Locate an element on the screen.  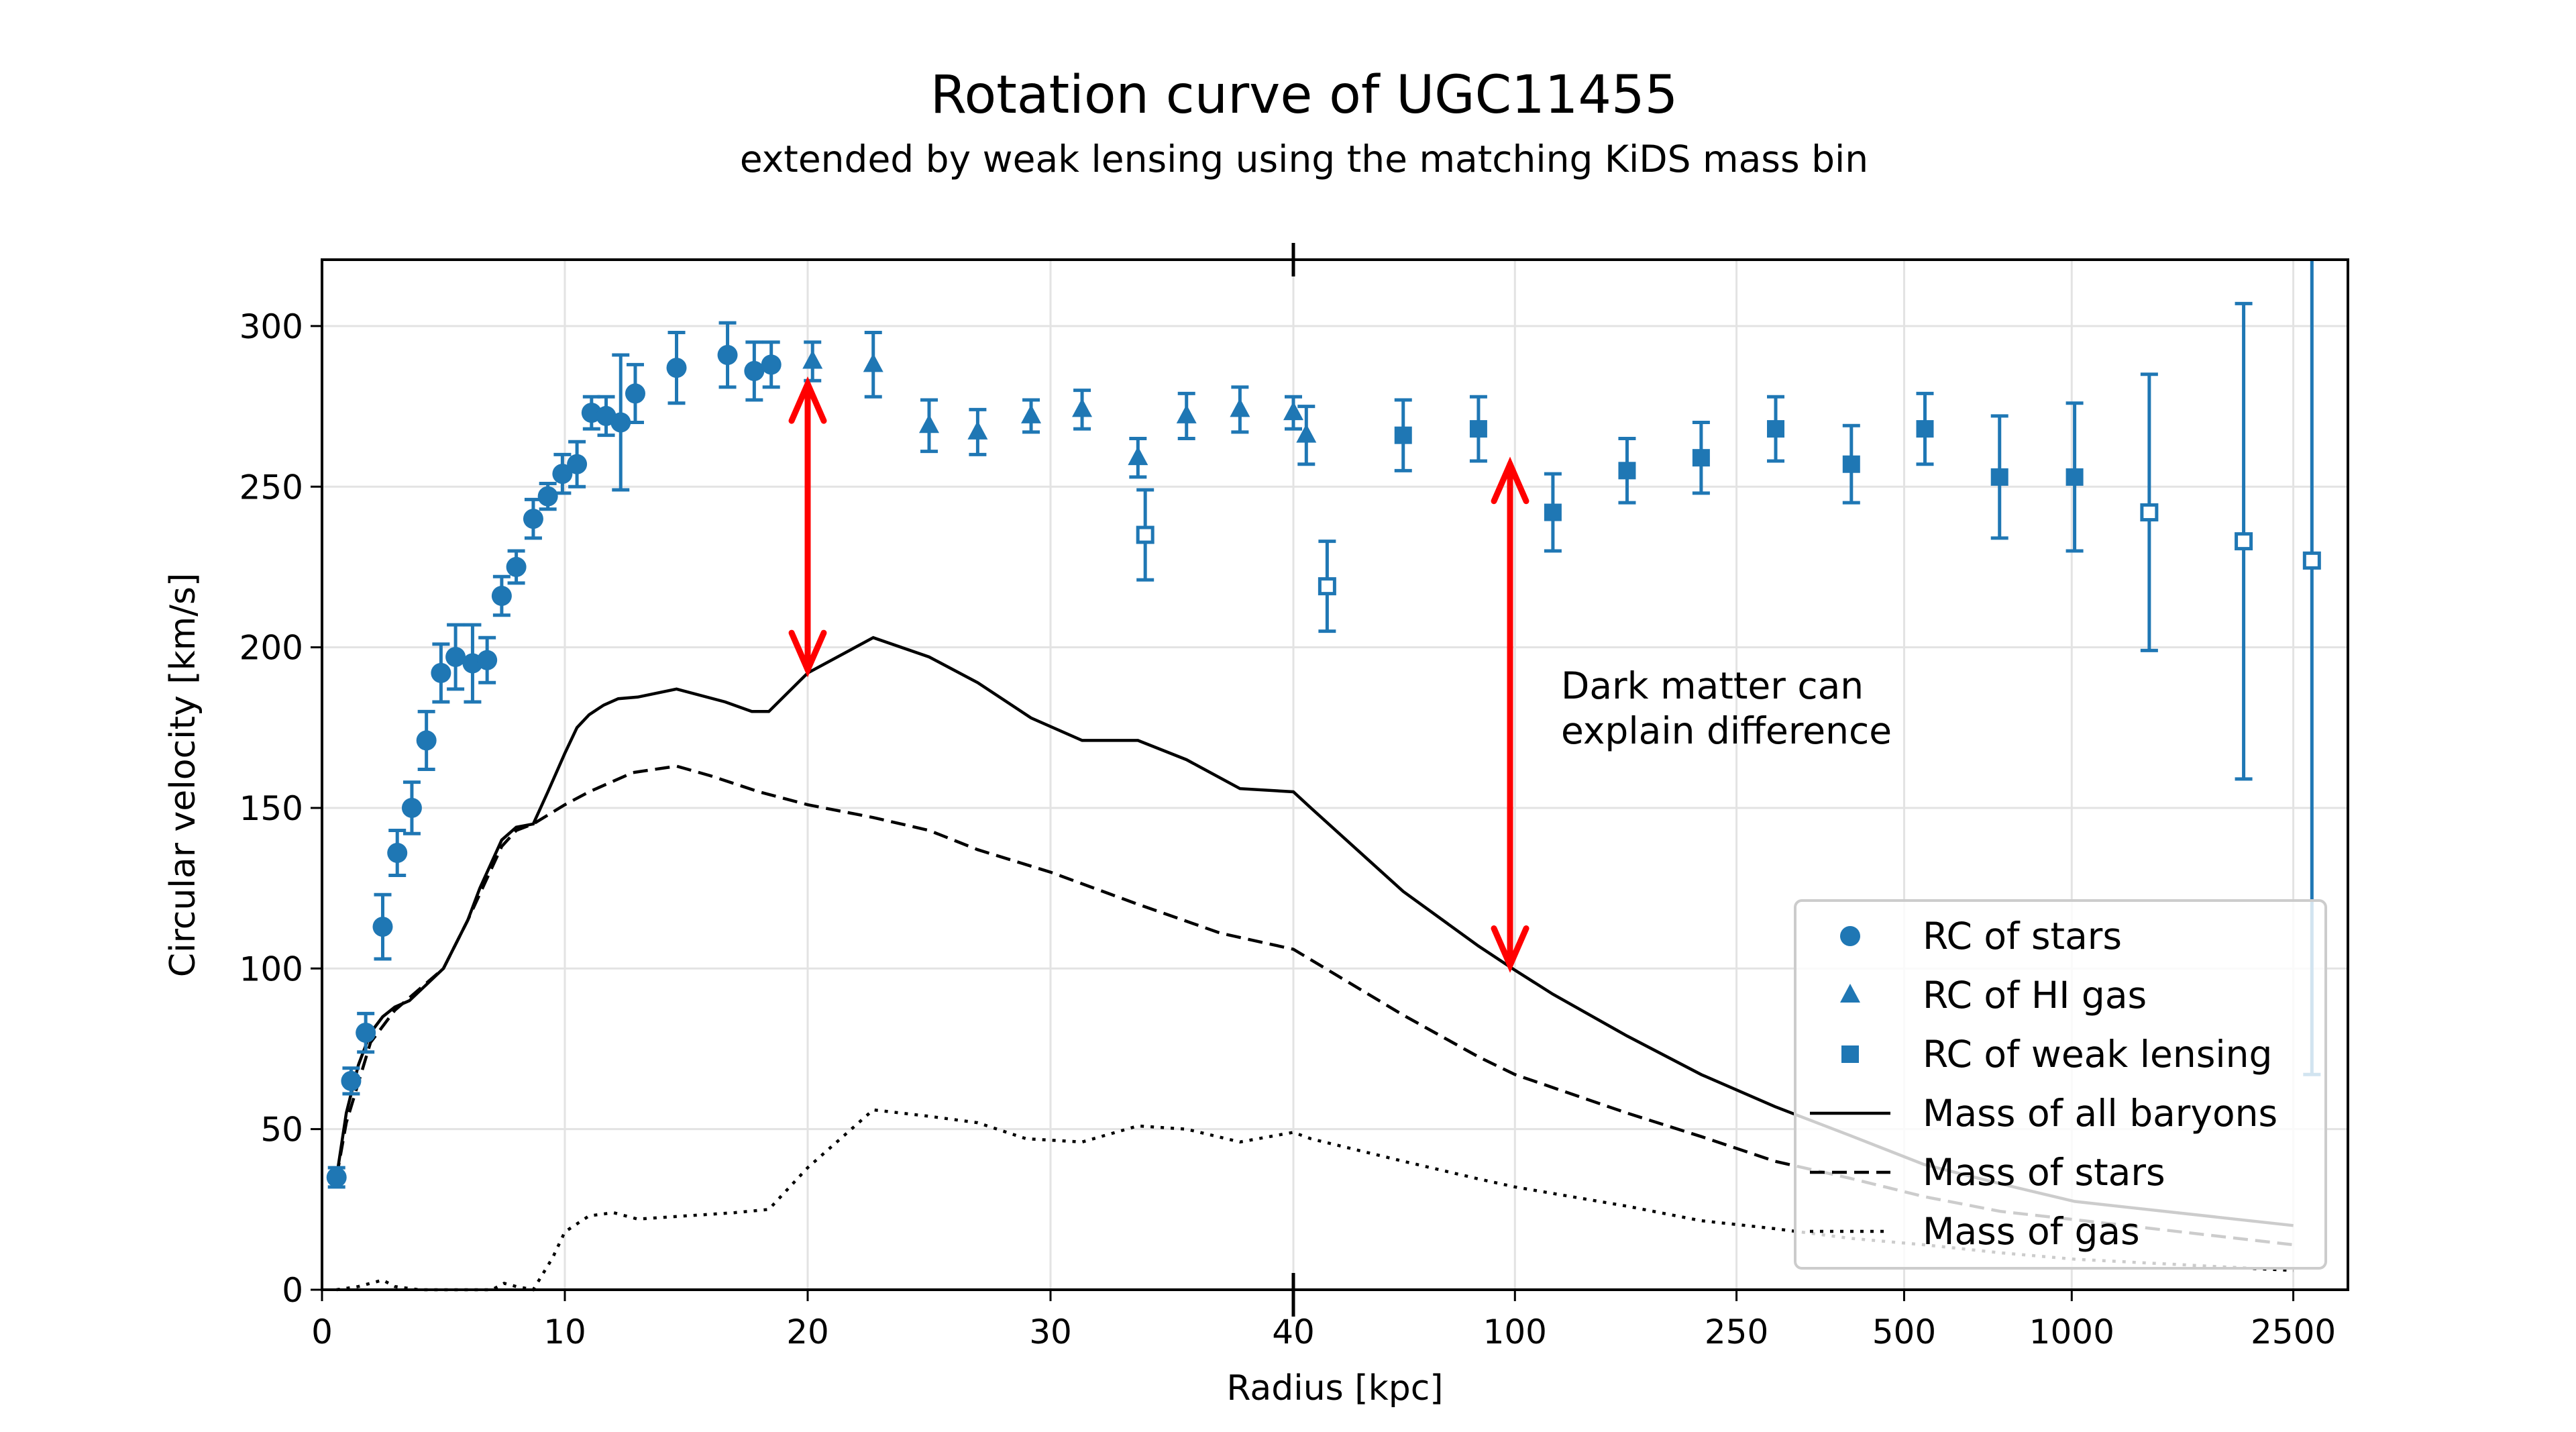
annotation-line-2: explain difference is located at coordinates (1726, 730).